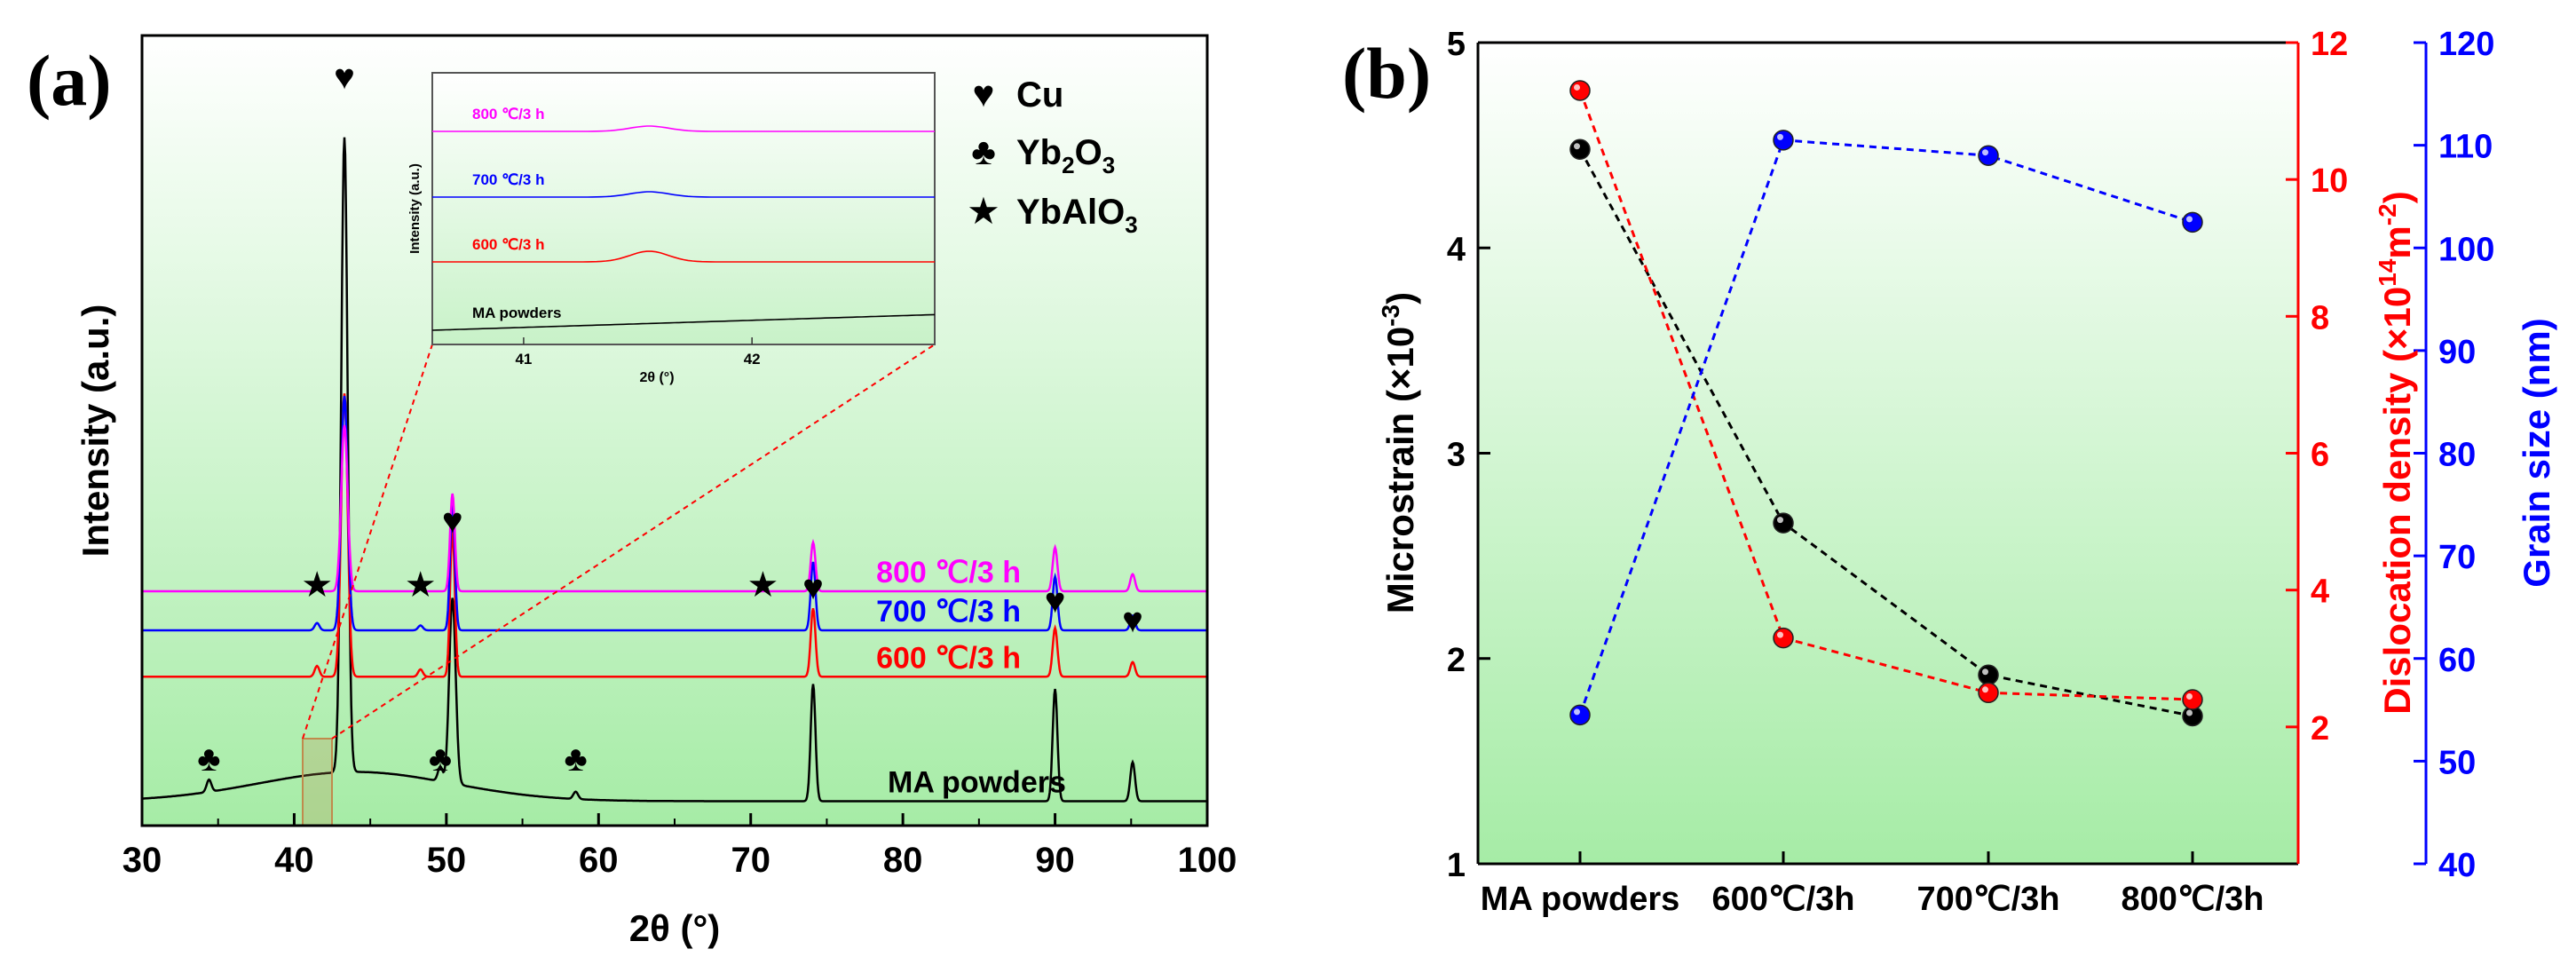 This screenshot has width=2576, height=973. What do you see at coordinates (2536, 452) in the screenshot?
I see `panel-b-right2-axis-label: Grain size (nm)` at bounding box center [2536, 452].